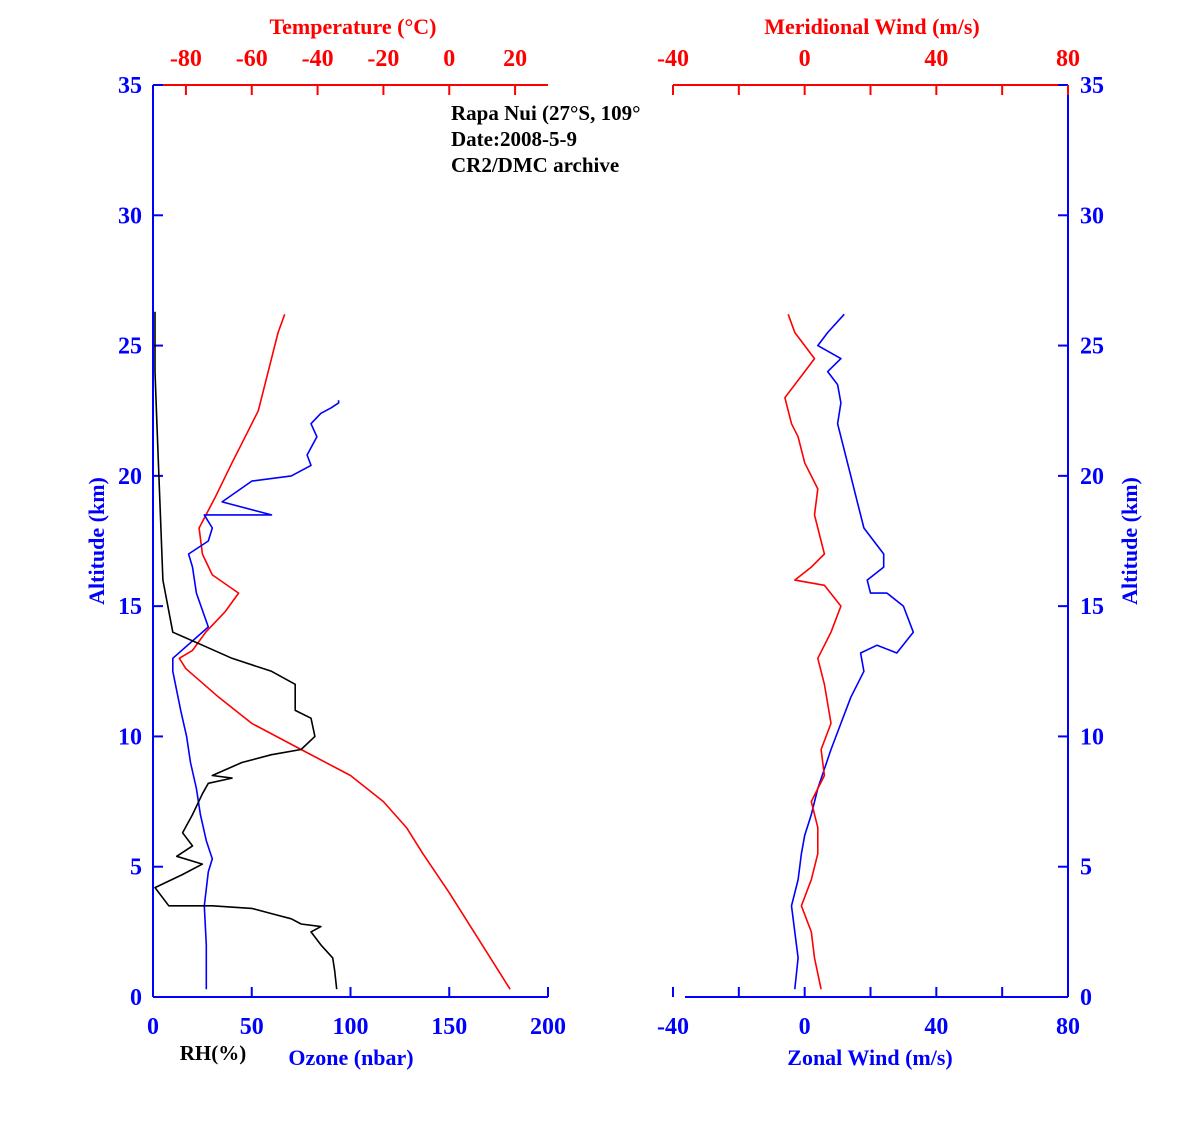  I want to click on right-series, so click(849, 651).